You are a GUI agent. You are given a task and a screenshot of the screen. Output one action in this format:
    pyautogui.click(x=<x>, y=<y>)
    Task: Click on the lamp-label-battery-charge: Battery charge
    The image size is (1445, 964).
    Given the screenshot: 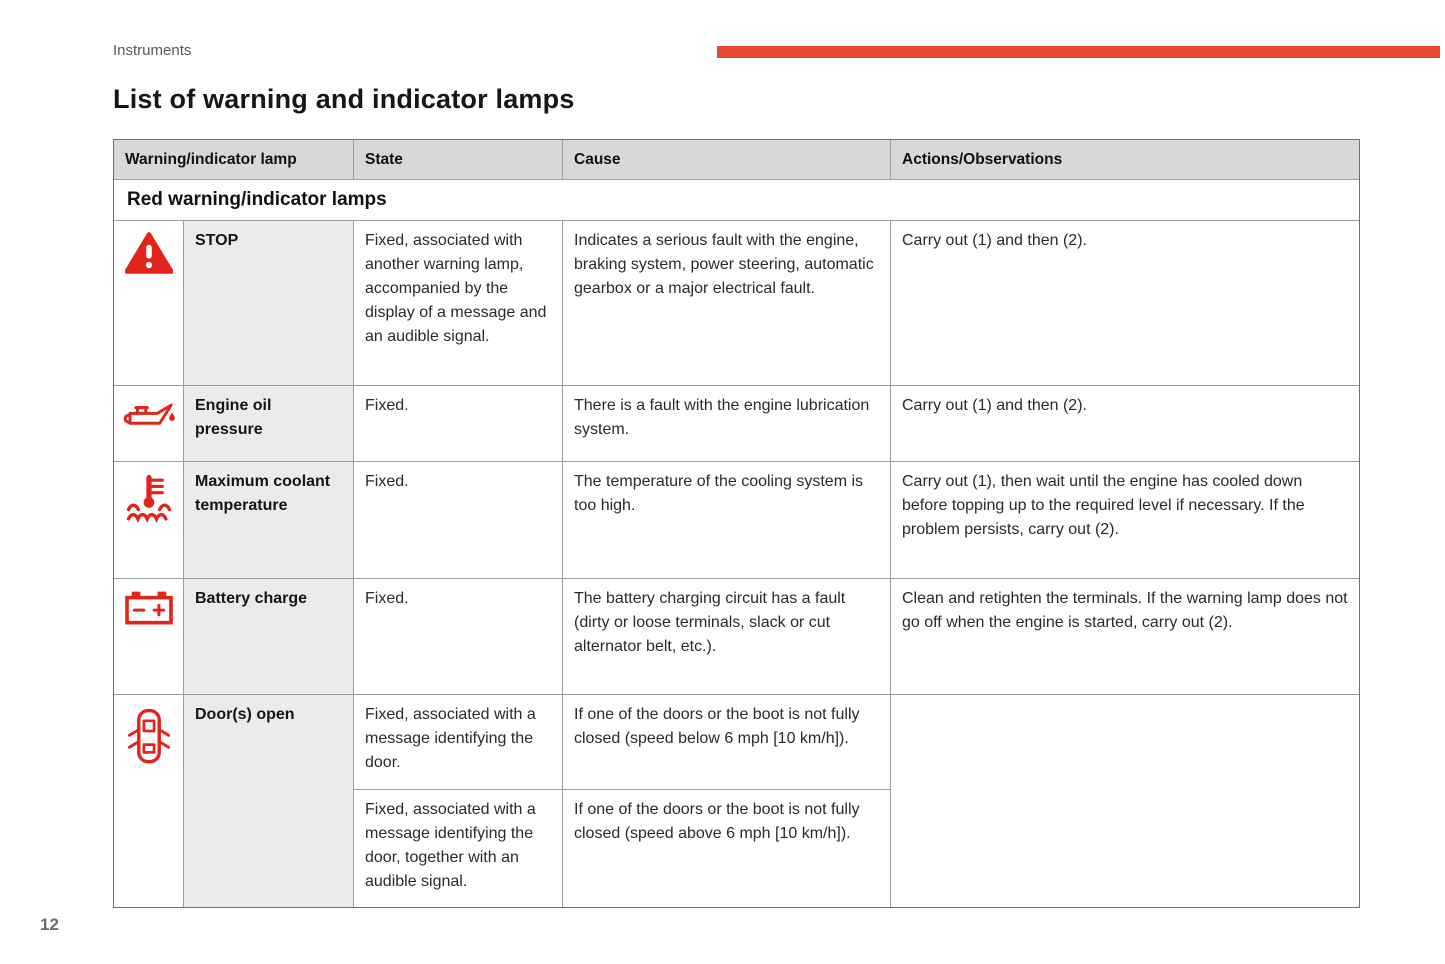 What is the action you would take?
    pyautogui.click(x=269, y=637)
    